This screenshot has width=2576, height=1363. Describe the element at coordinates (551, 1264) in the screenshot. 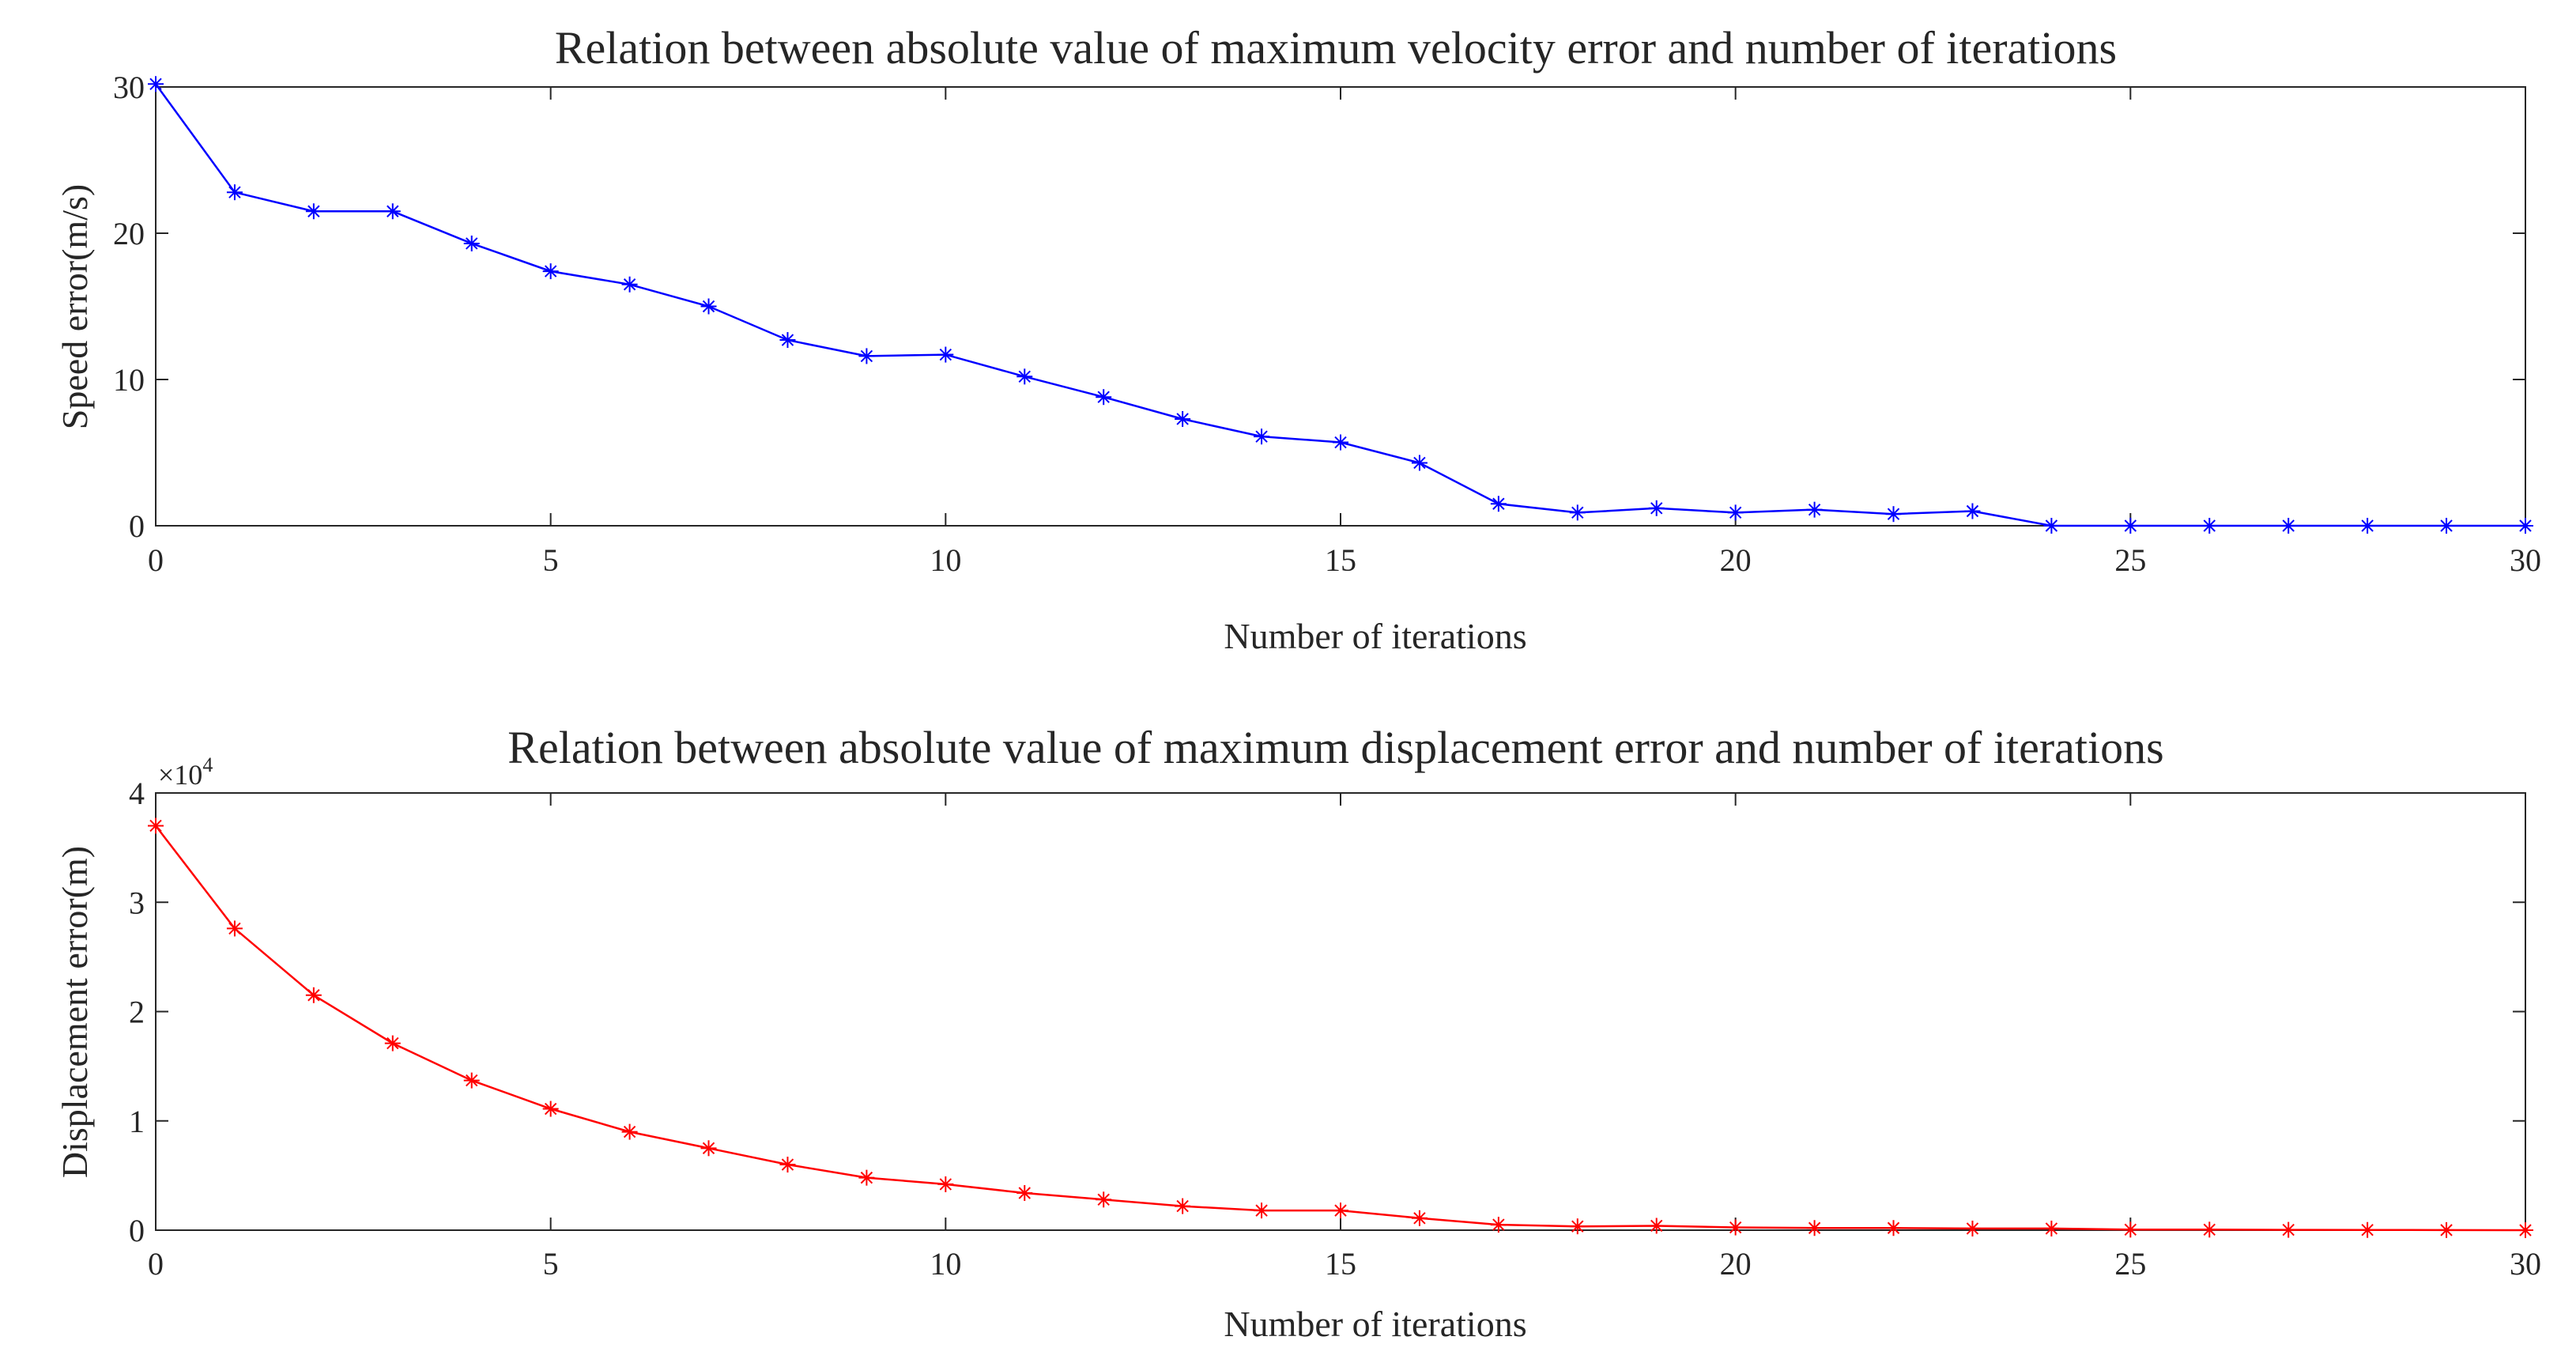

I see `x-tick-label: 5` at that location.